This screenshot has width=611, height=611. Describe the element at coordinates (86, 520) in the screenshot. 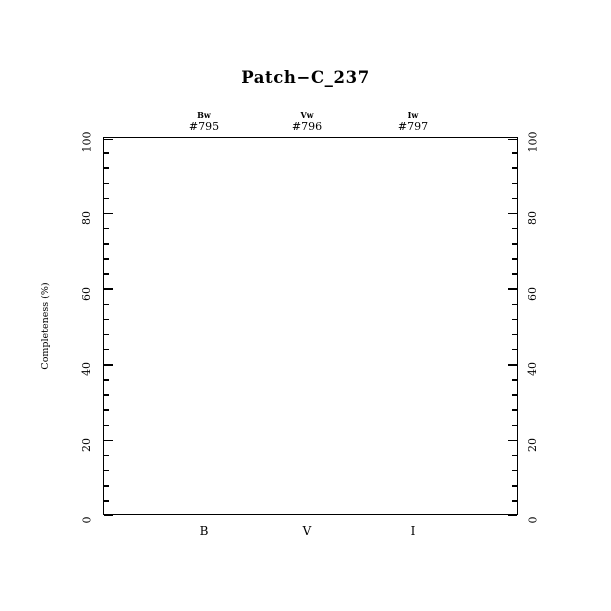

I see `y-tick-label-0-left: 0` at that location.